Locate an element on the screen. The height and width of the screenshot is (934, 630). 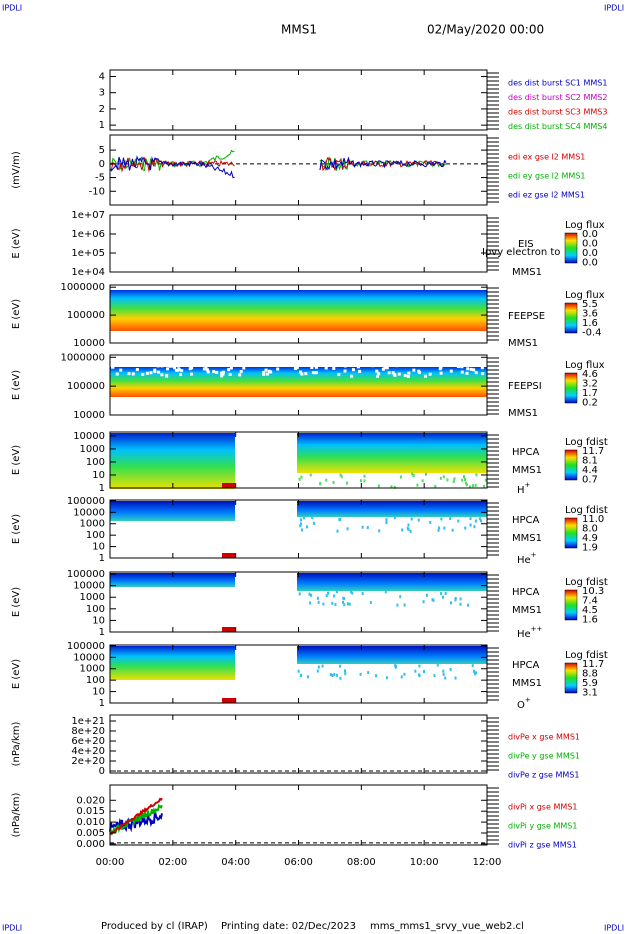
y-tick-label: 0.005 is located at coordinates (90, 833).